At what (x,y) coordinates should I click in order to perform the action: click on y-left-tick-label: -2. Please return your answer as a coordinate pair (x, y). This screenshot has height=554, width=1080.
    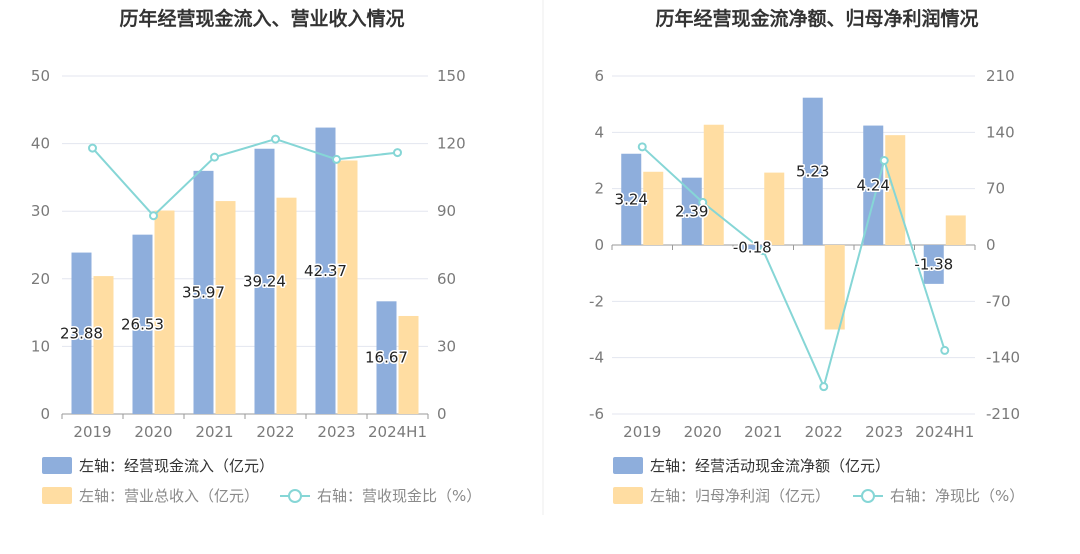
    Looking at the image, I should click on (596, 301).